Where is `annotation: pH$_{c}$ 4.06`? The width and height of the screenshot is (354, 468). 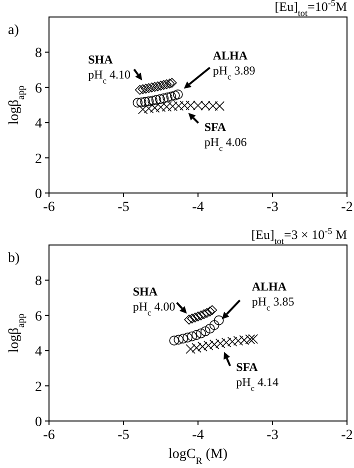 annotation: pH$_{c}$ 4.06 is located at coordinates (225, 143).